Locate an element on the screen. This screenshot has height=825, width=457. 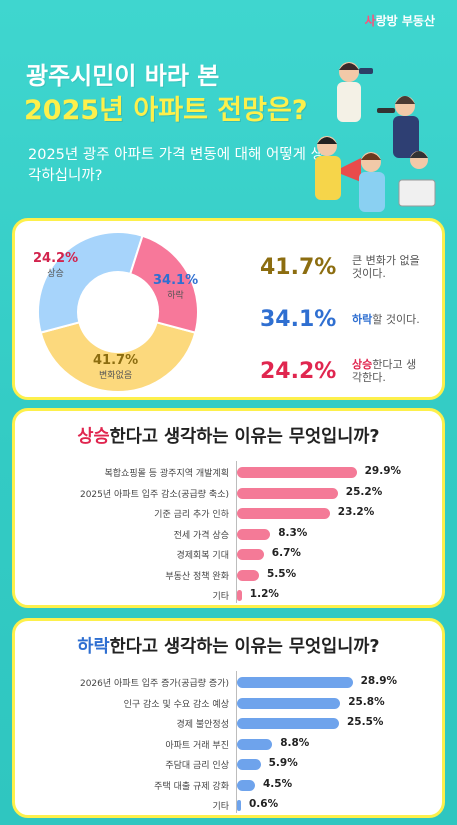
rise-title-rest: 한다고 생각하는 이유는 무엇입니까? is located at coordinates (244, 437).